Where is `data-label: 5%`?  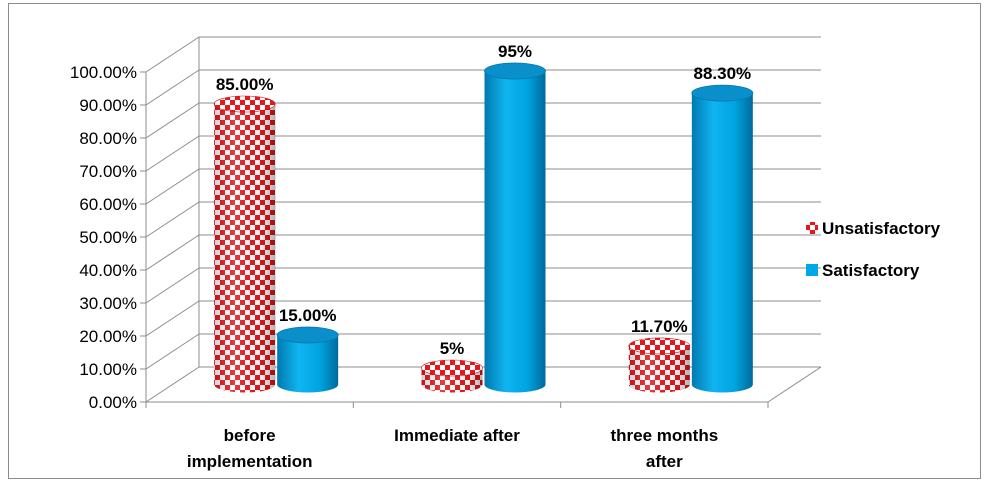
data-label: 5% is located at coordinates (452, 348).